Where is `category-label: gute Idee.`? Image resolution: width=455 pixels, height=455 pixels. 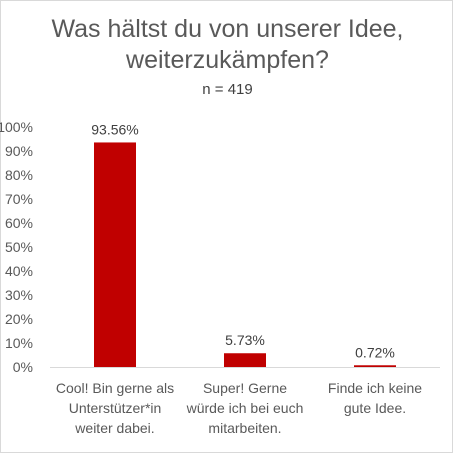
category-label: gute Idee. is located at coordinates (375, 408).